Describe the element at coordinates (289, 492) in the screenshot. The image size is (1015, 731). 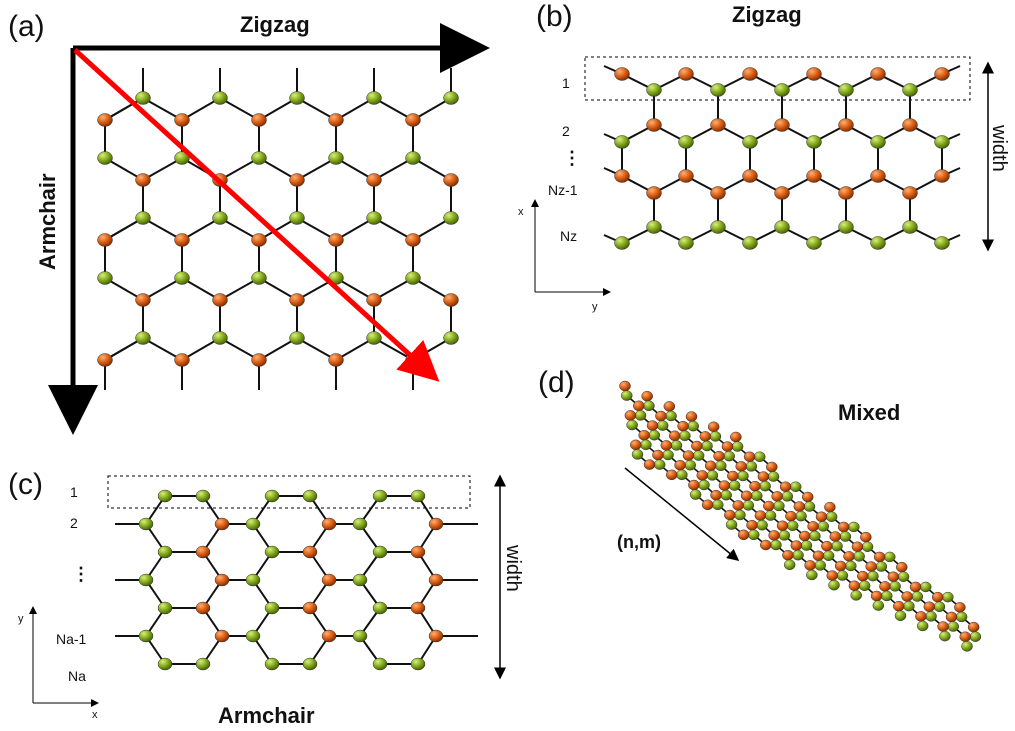
I see `panel-c-edge-row-box` at that location.